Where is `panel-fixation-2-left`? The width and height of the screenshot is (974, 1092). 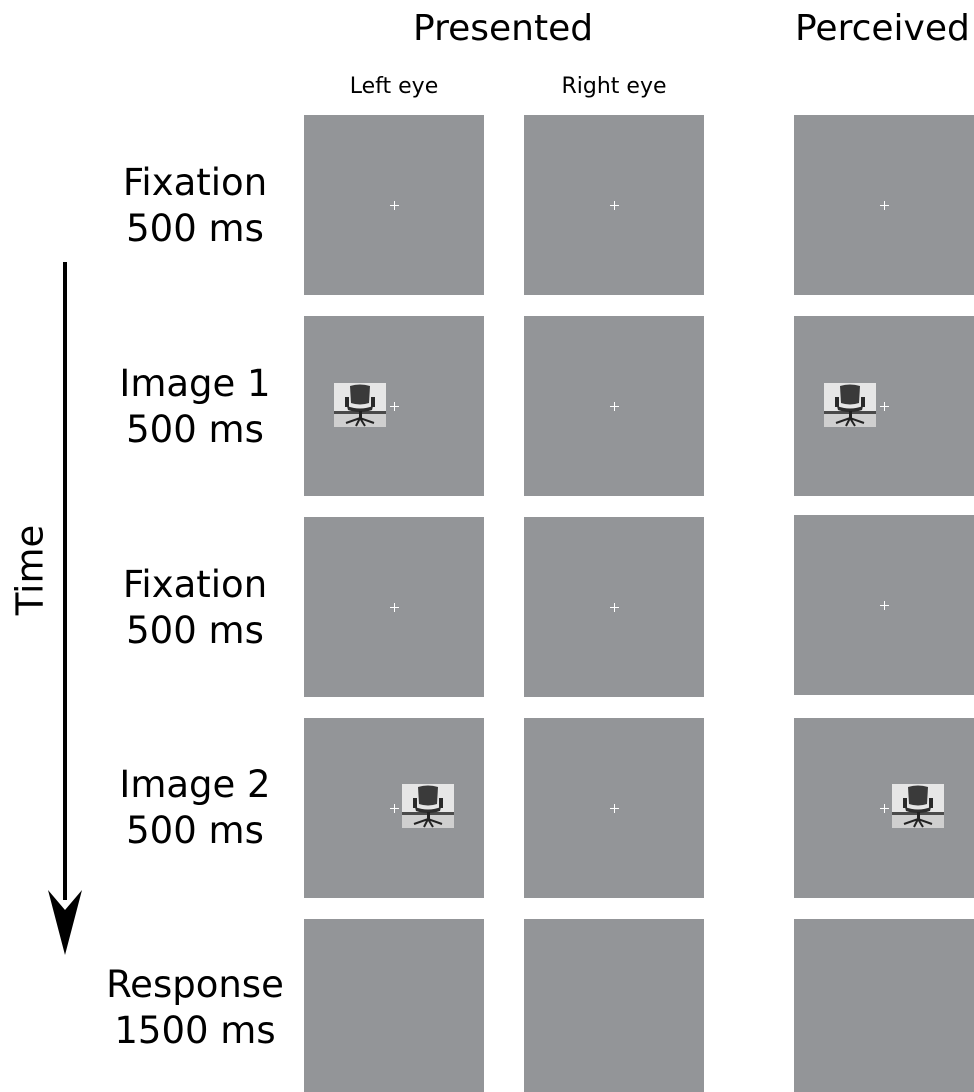 panel-fixation-2-left is located at coordinates (394, 607).